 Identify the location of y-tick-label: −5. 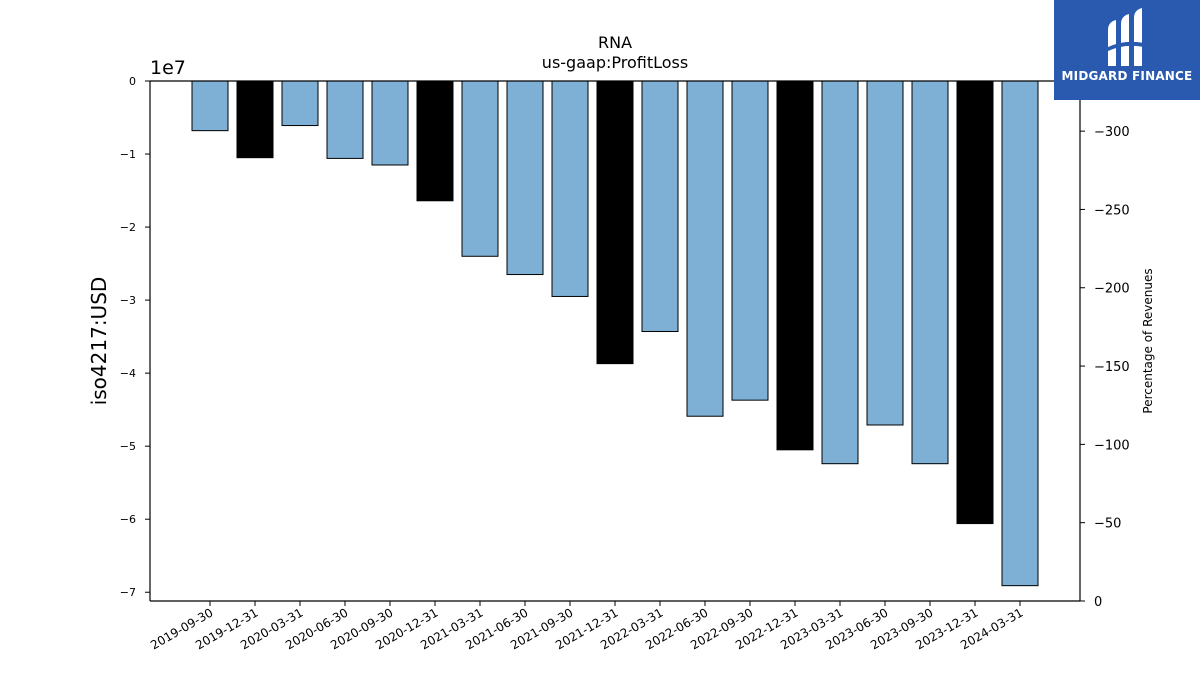
(128, 446).